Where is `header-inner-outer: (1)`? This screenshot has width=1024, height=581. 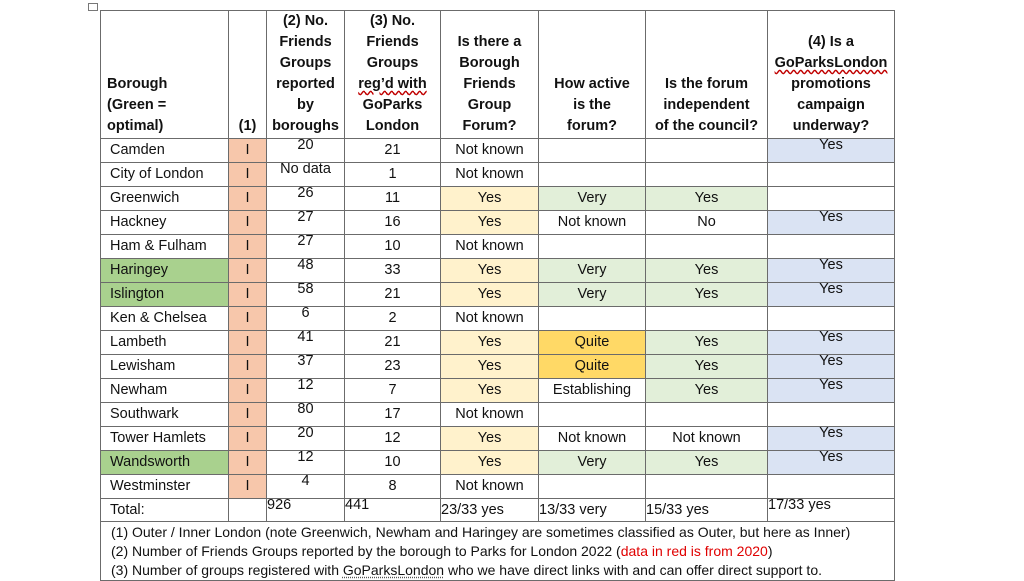 header-inner-outer: (1) is located at coordinates (247, 74).